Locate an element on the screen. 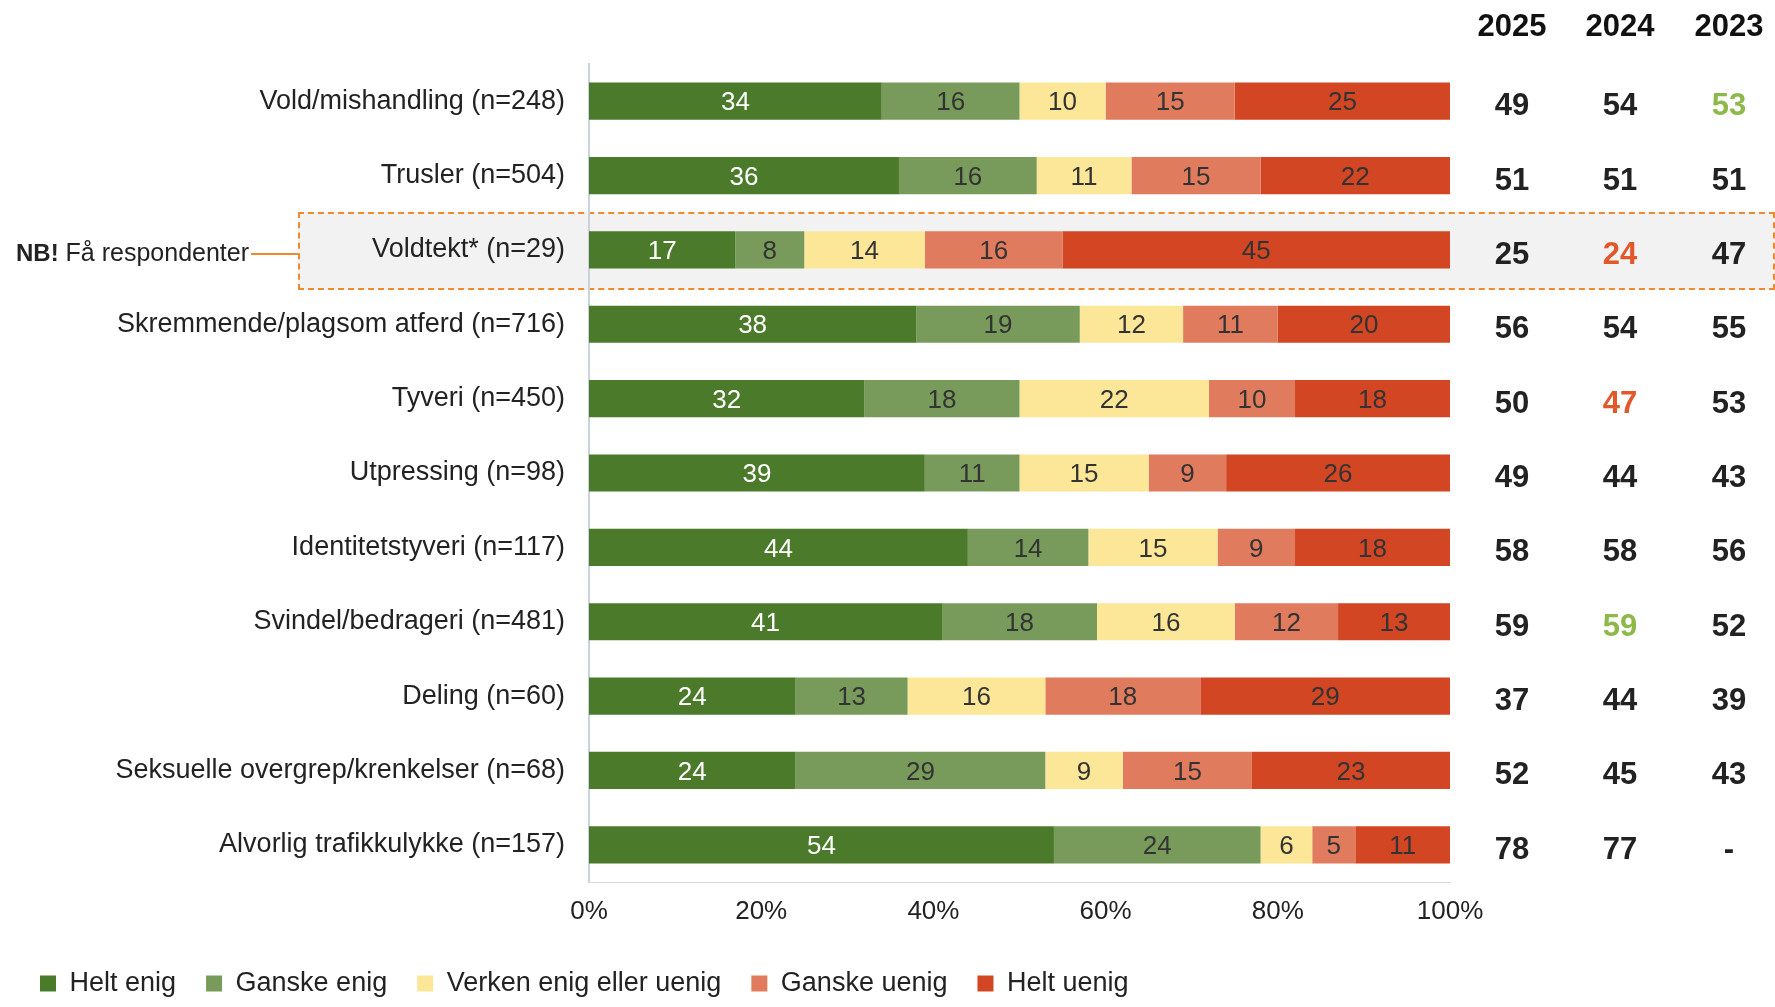 This screenshot has width=1775, height=1007. y-tick-label: Vold/mishandling (n=248) is located at coordinates (412, 99).